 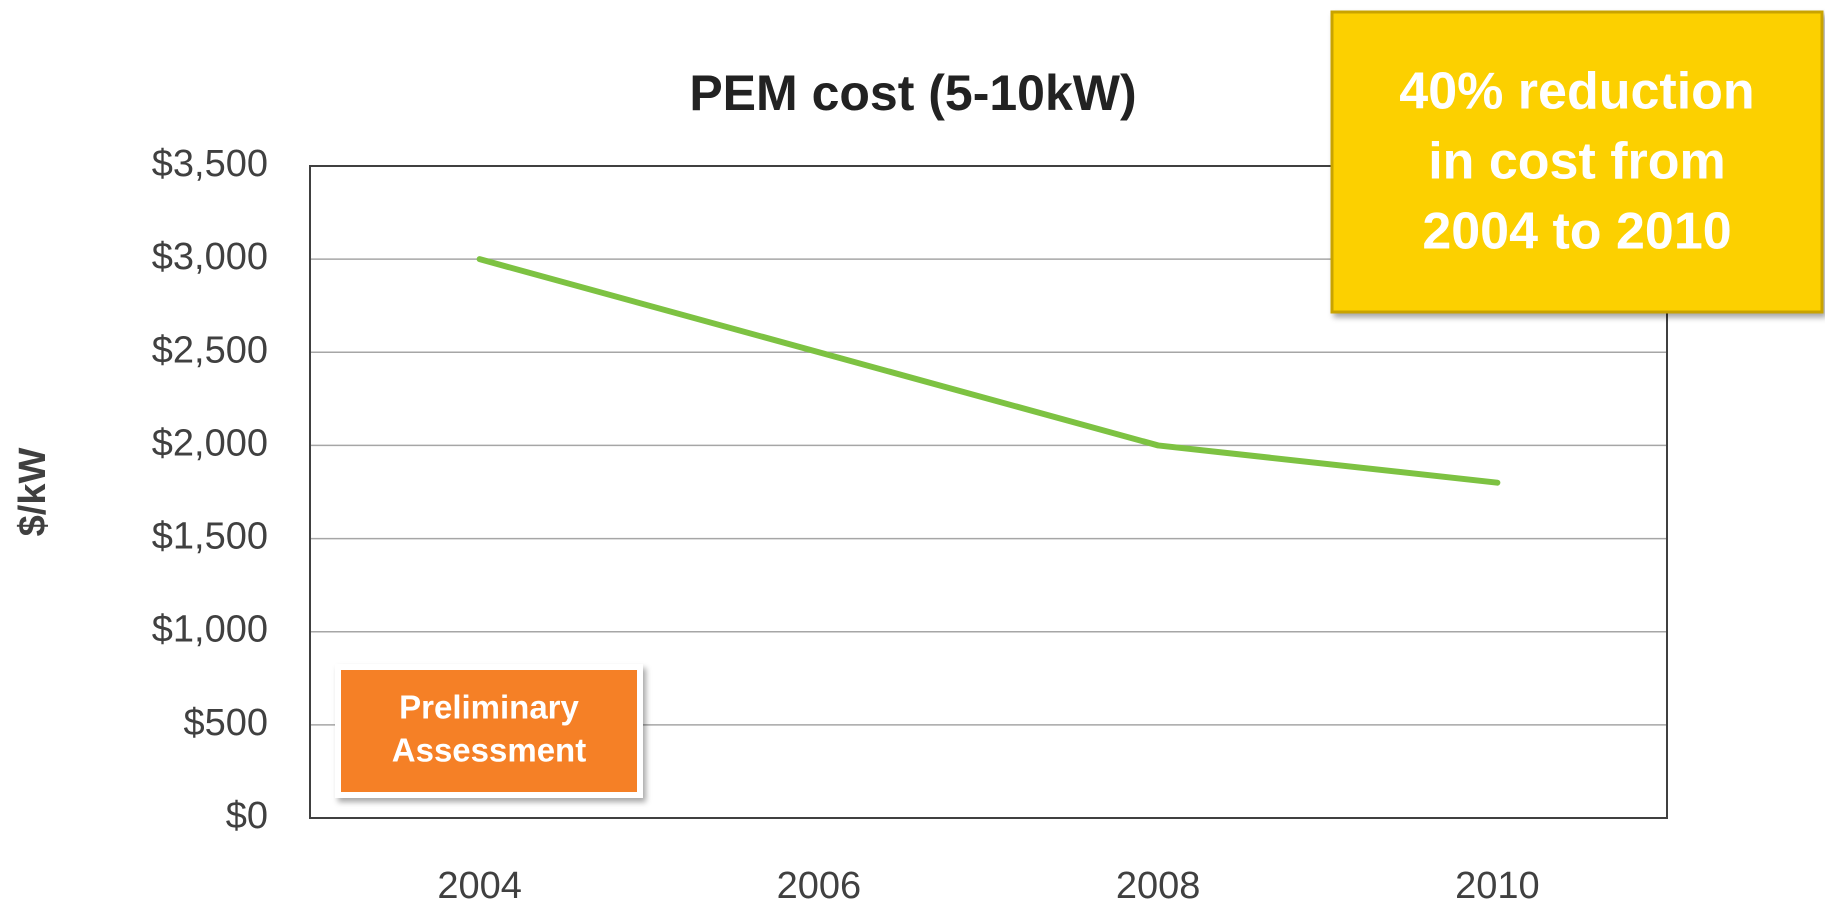 I want to click on y-axis-label: $/kW, so click(x=33, y=492).